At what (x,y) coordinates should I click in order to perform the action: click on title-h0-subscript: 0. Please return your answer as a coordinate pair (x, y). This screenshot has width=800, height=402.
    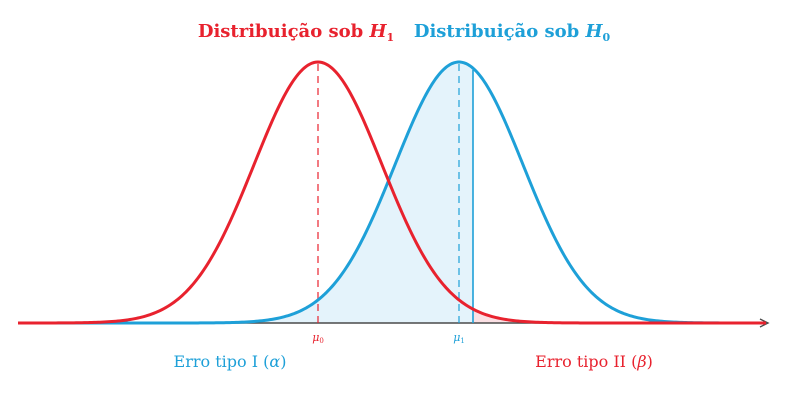
    Looking at the image, I should click on (606, 37).